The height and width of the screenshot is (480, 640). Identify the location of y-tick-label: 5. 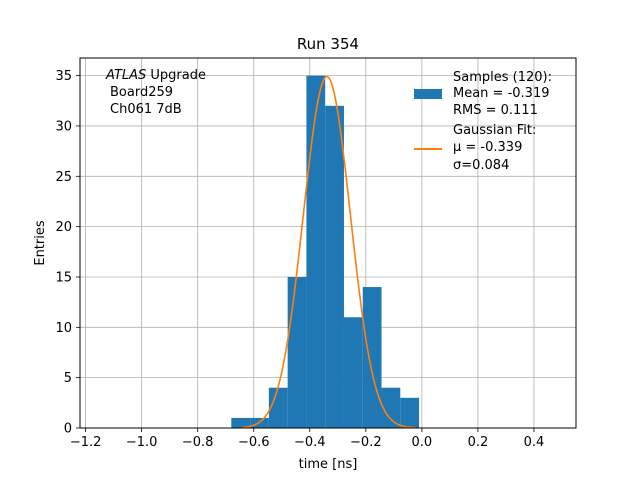
(68, 378).